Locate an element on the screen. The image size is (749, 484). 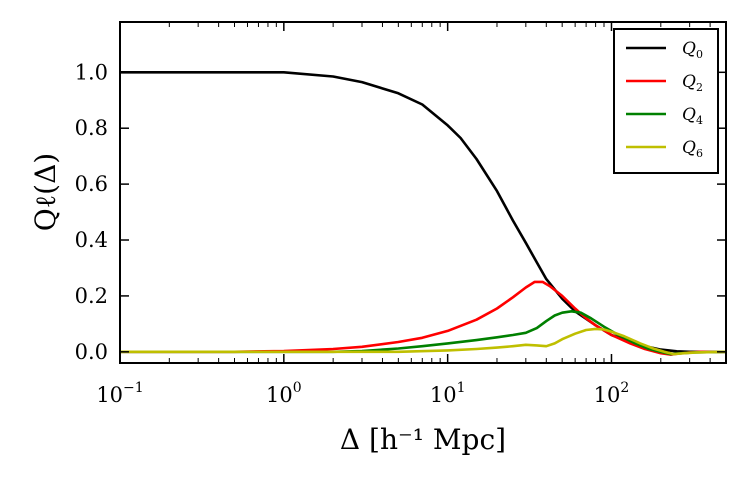
y-tick-label: 0.8 is located at coordinates (91, 128).